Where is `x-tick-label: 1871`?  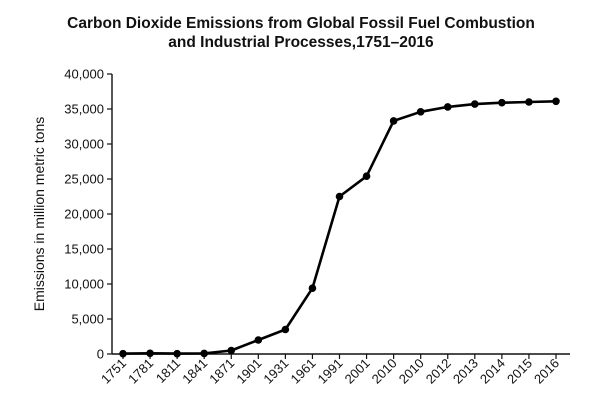
x-tick-label: 1871 is located at coordinates (221, 371).